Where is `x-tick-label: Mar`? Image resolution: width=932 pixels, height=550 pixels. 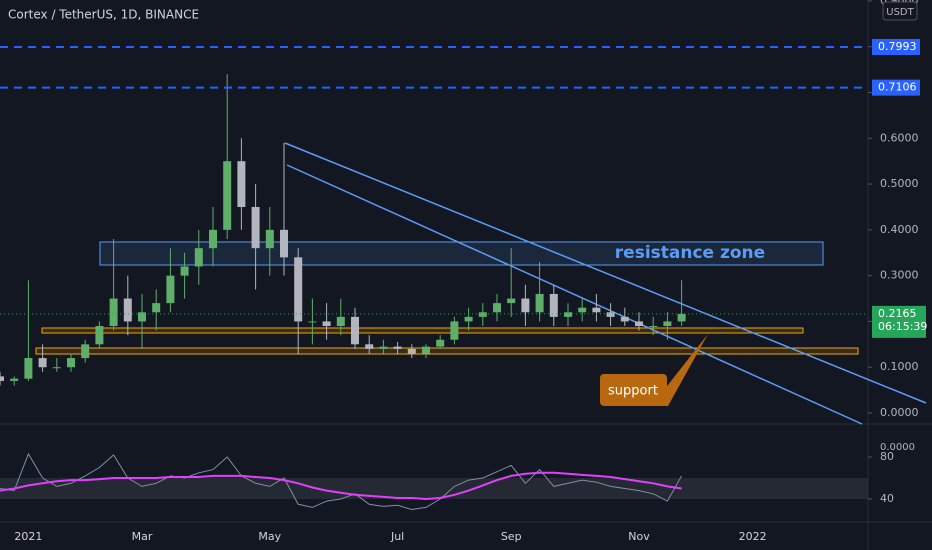
x-tick-label: Mar is located at coordinates (142, 536).